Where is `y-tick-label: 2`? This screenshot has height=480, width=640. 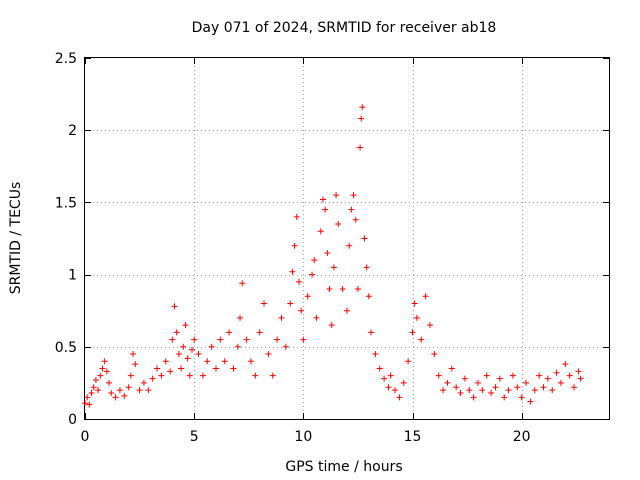
y-tick-label: 2 is located at coordinates (72, 131).